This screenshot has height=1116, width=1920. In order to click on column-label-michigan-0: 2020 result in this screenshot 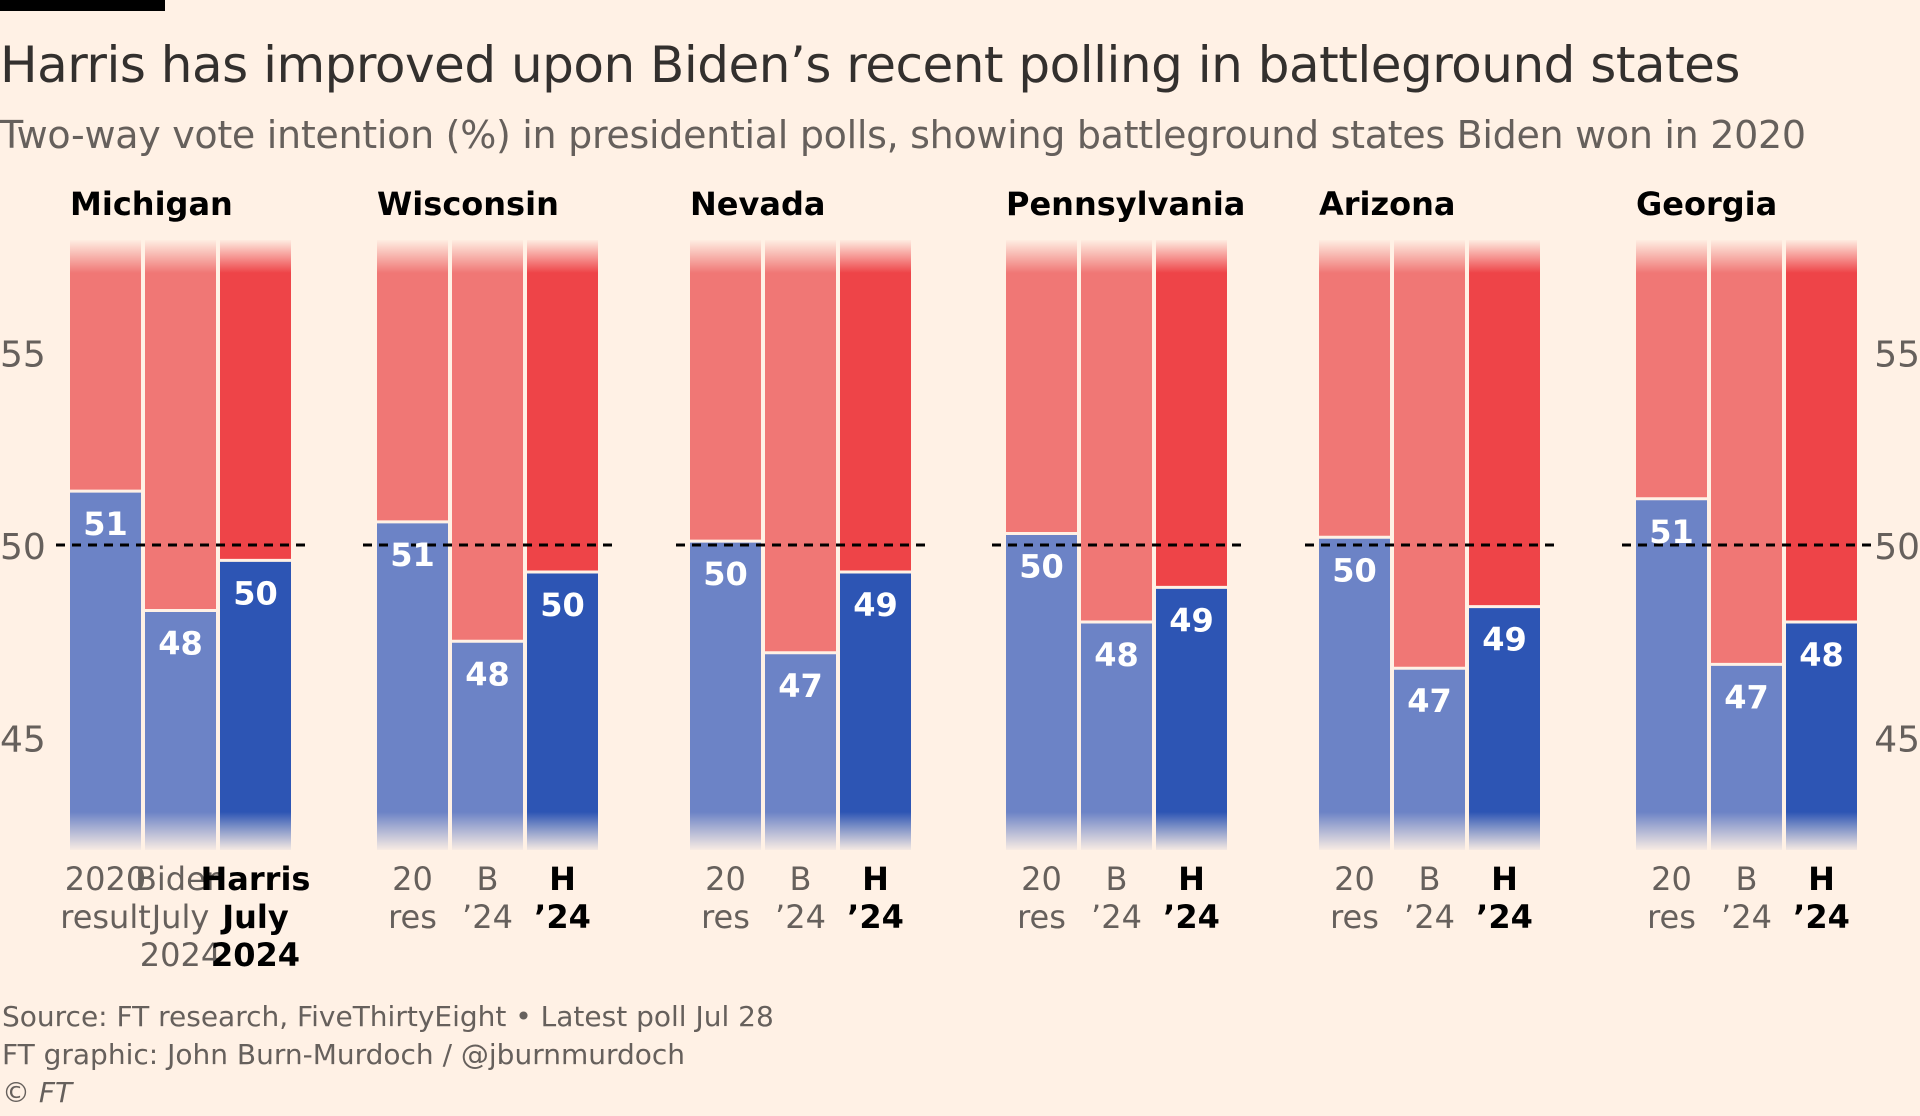, I will do `click(105, 898)`.